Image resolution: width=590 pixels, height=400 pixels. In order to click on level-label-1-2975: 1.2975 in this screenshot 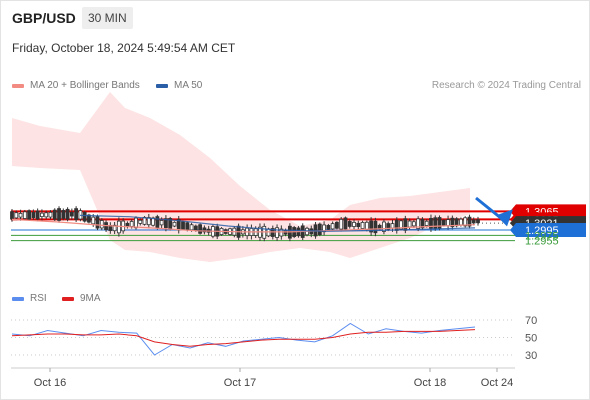, I will do `click(542, 236)`.